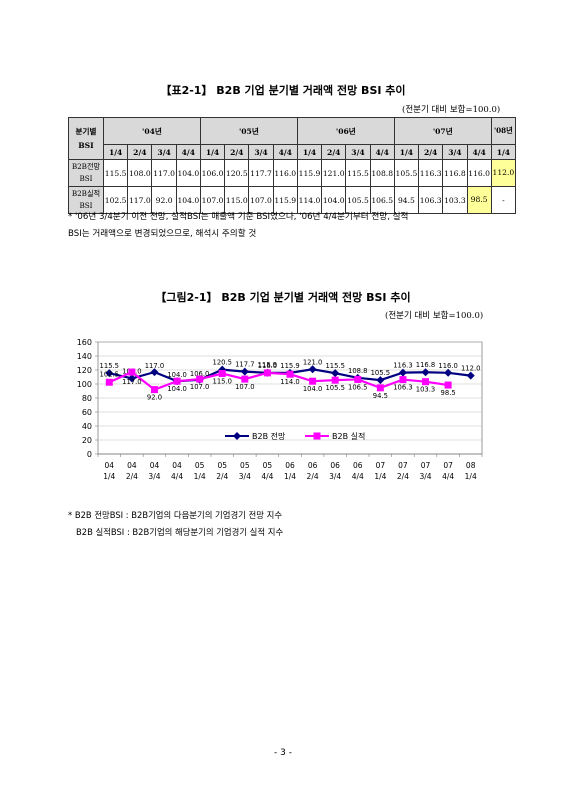 This screenshot has height=800, width=566. Describe the element at coordinates (431, 200) in the screenshot. I see `table-cell: 106.3` at that location.